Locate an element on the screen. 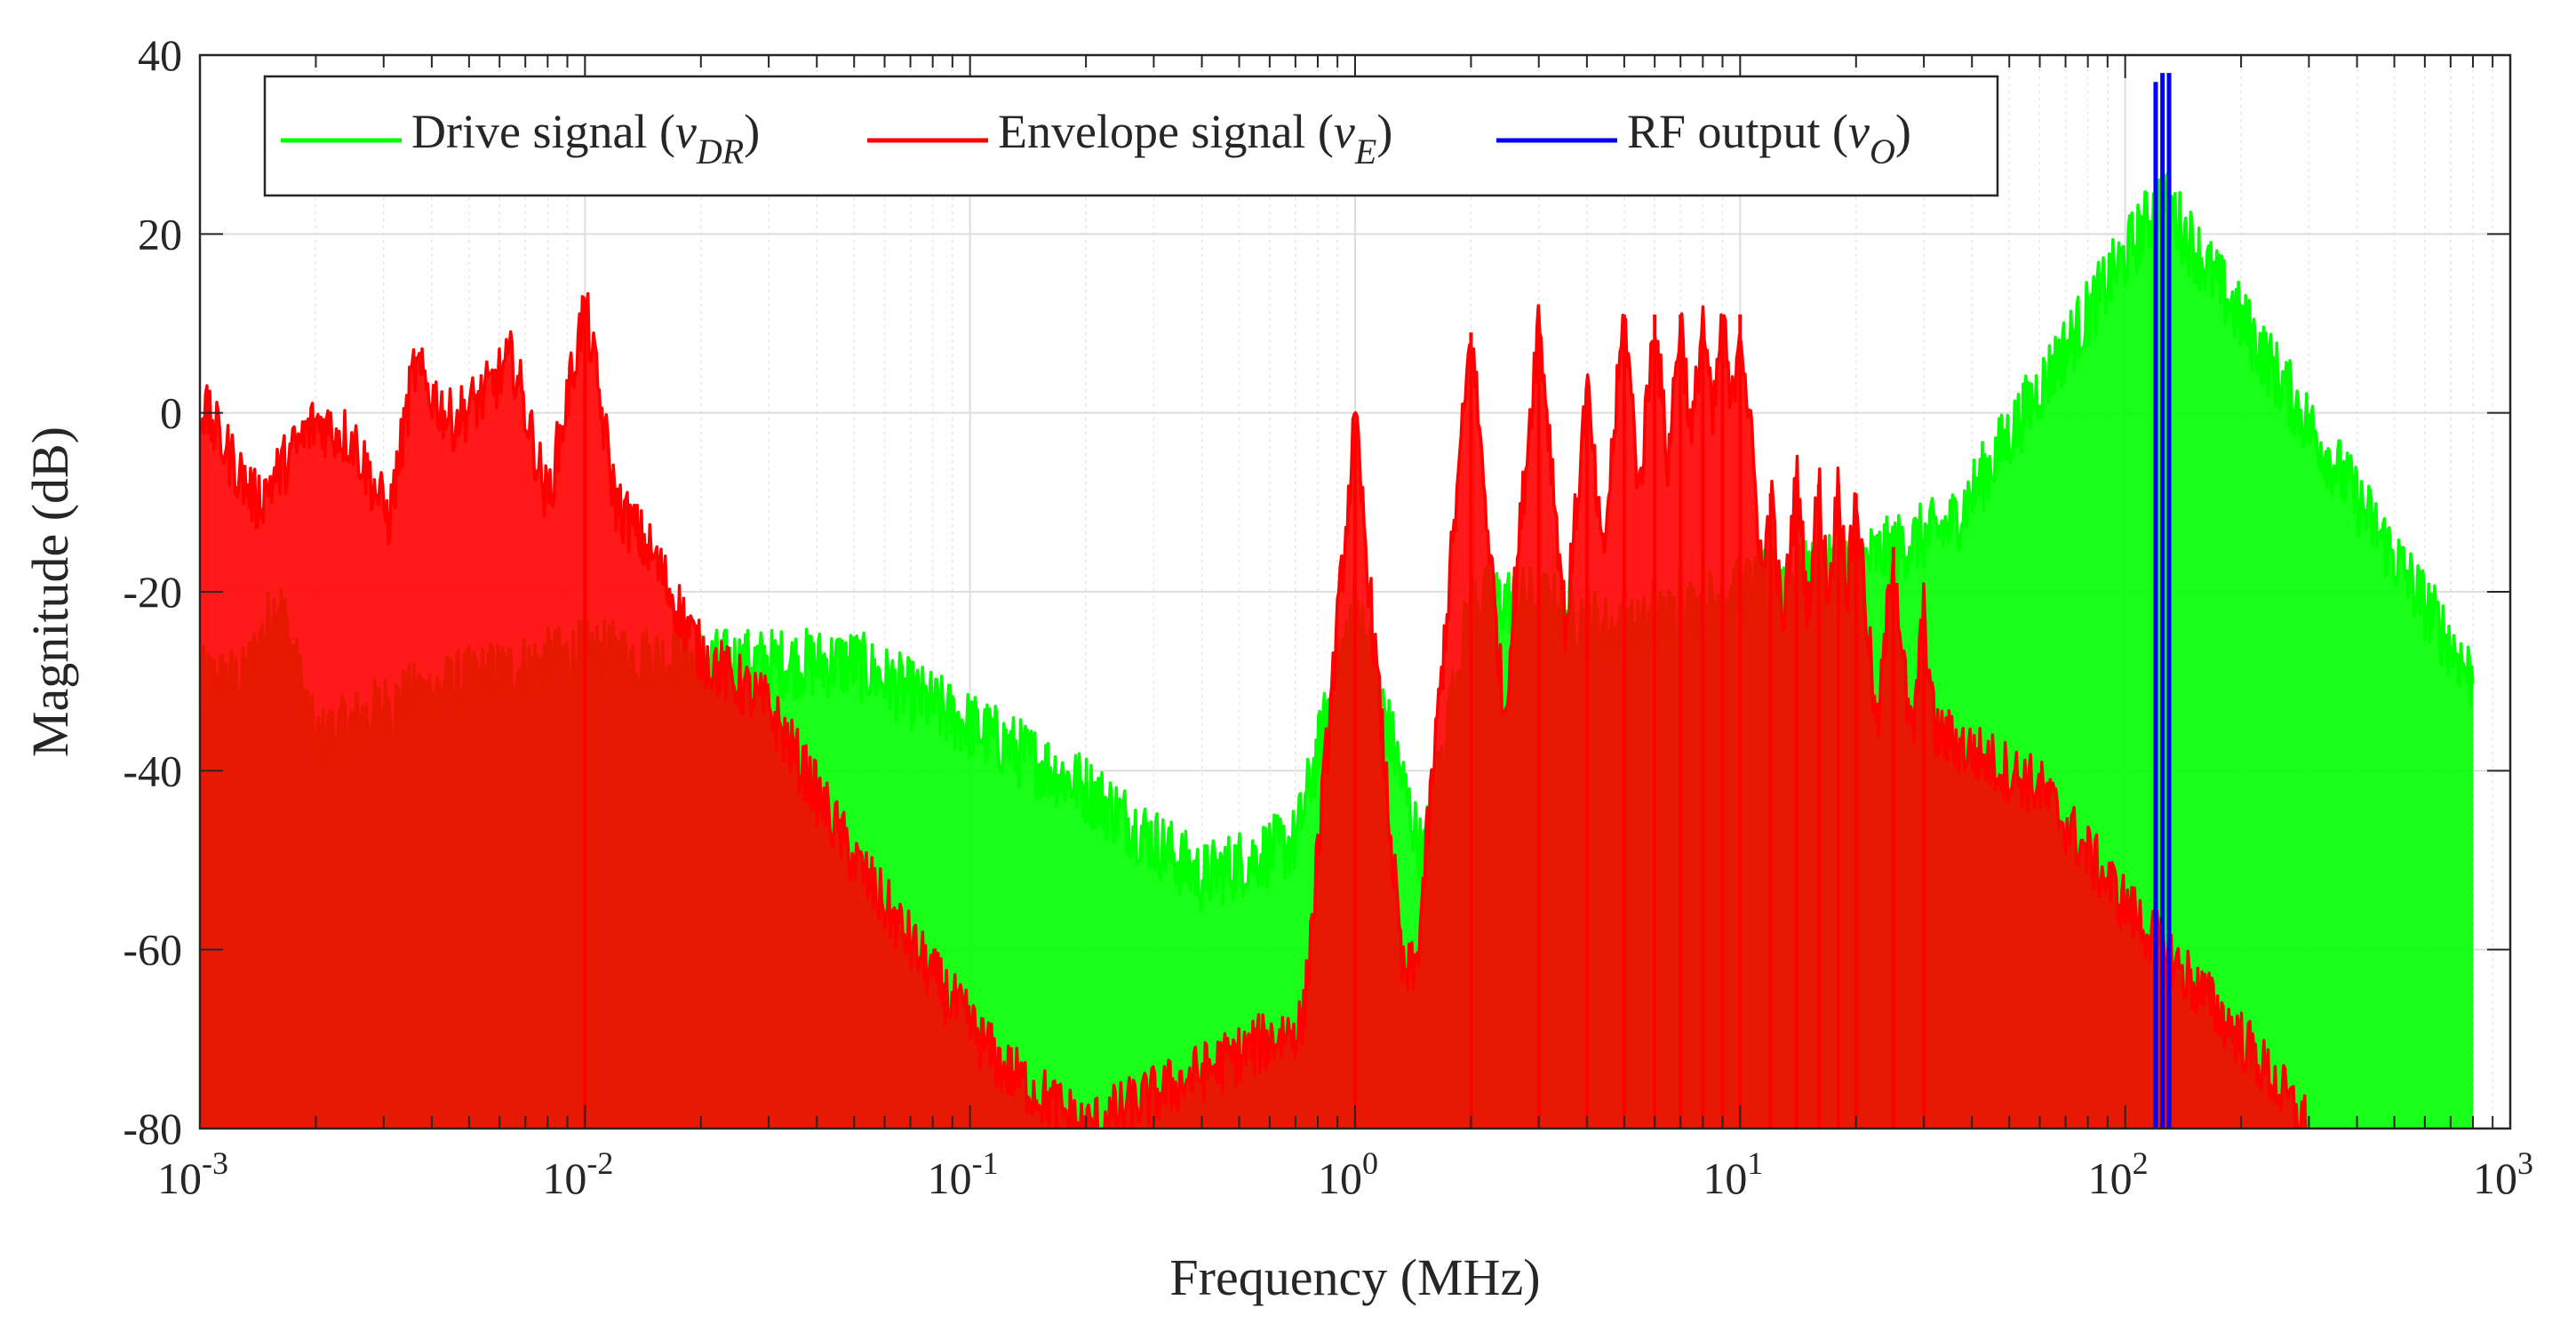 The height and width of the screenshot is (1332, 2576). x-tick-label: 10¹ is located at coordinates (1733, 1174).